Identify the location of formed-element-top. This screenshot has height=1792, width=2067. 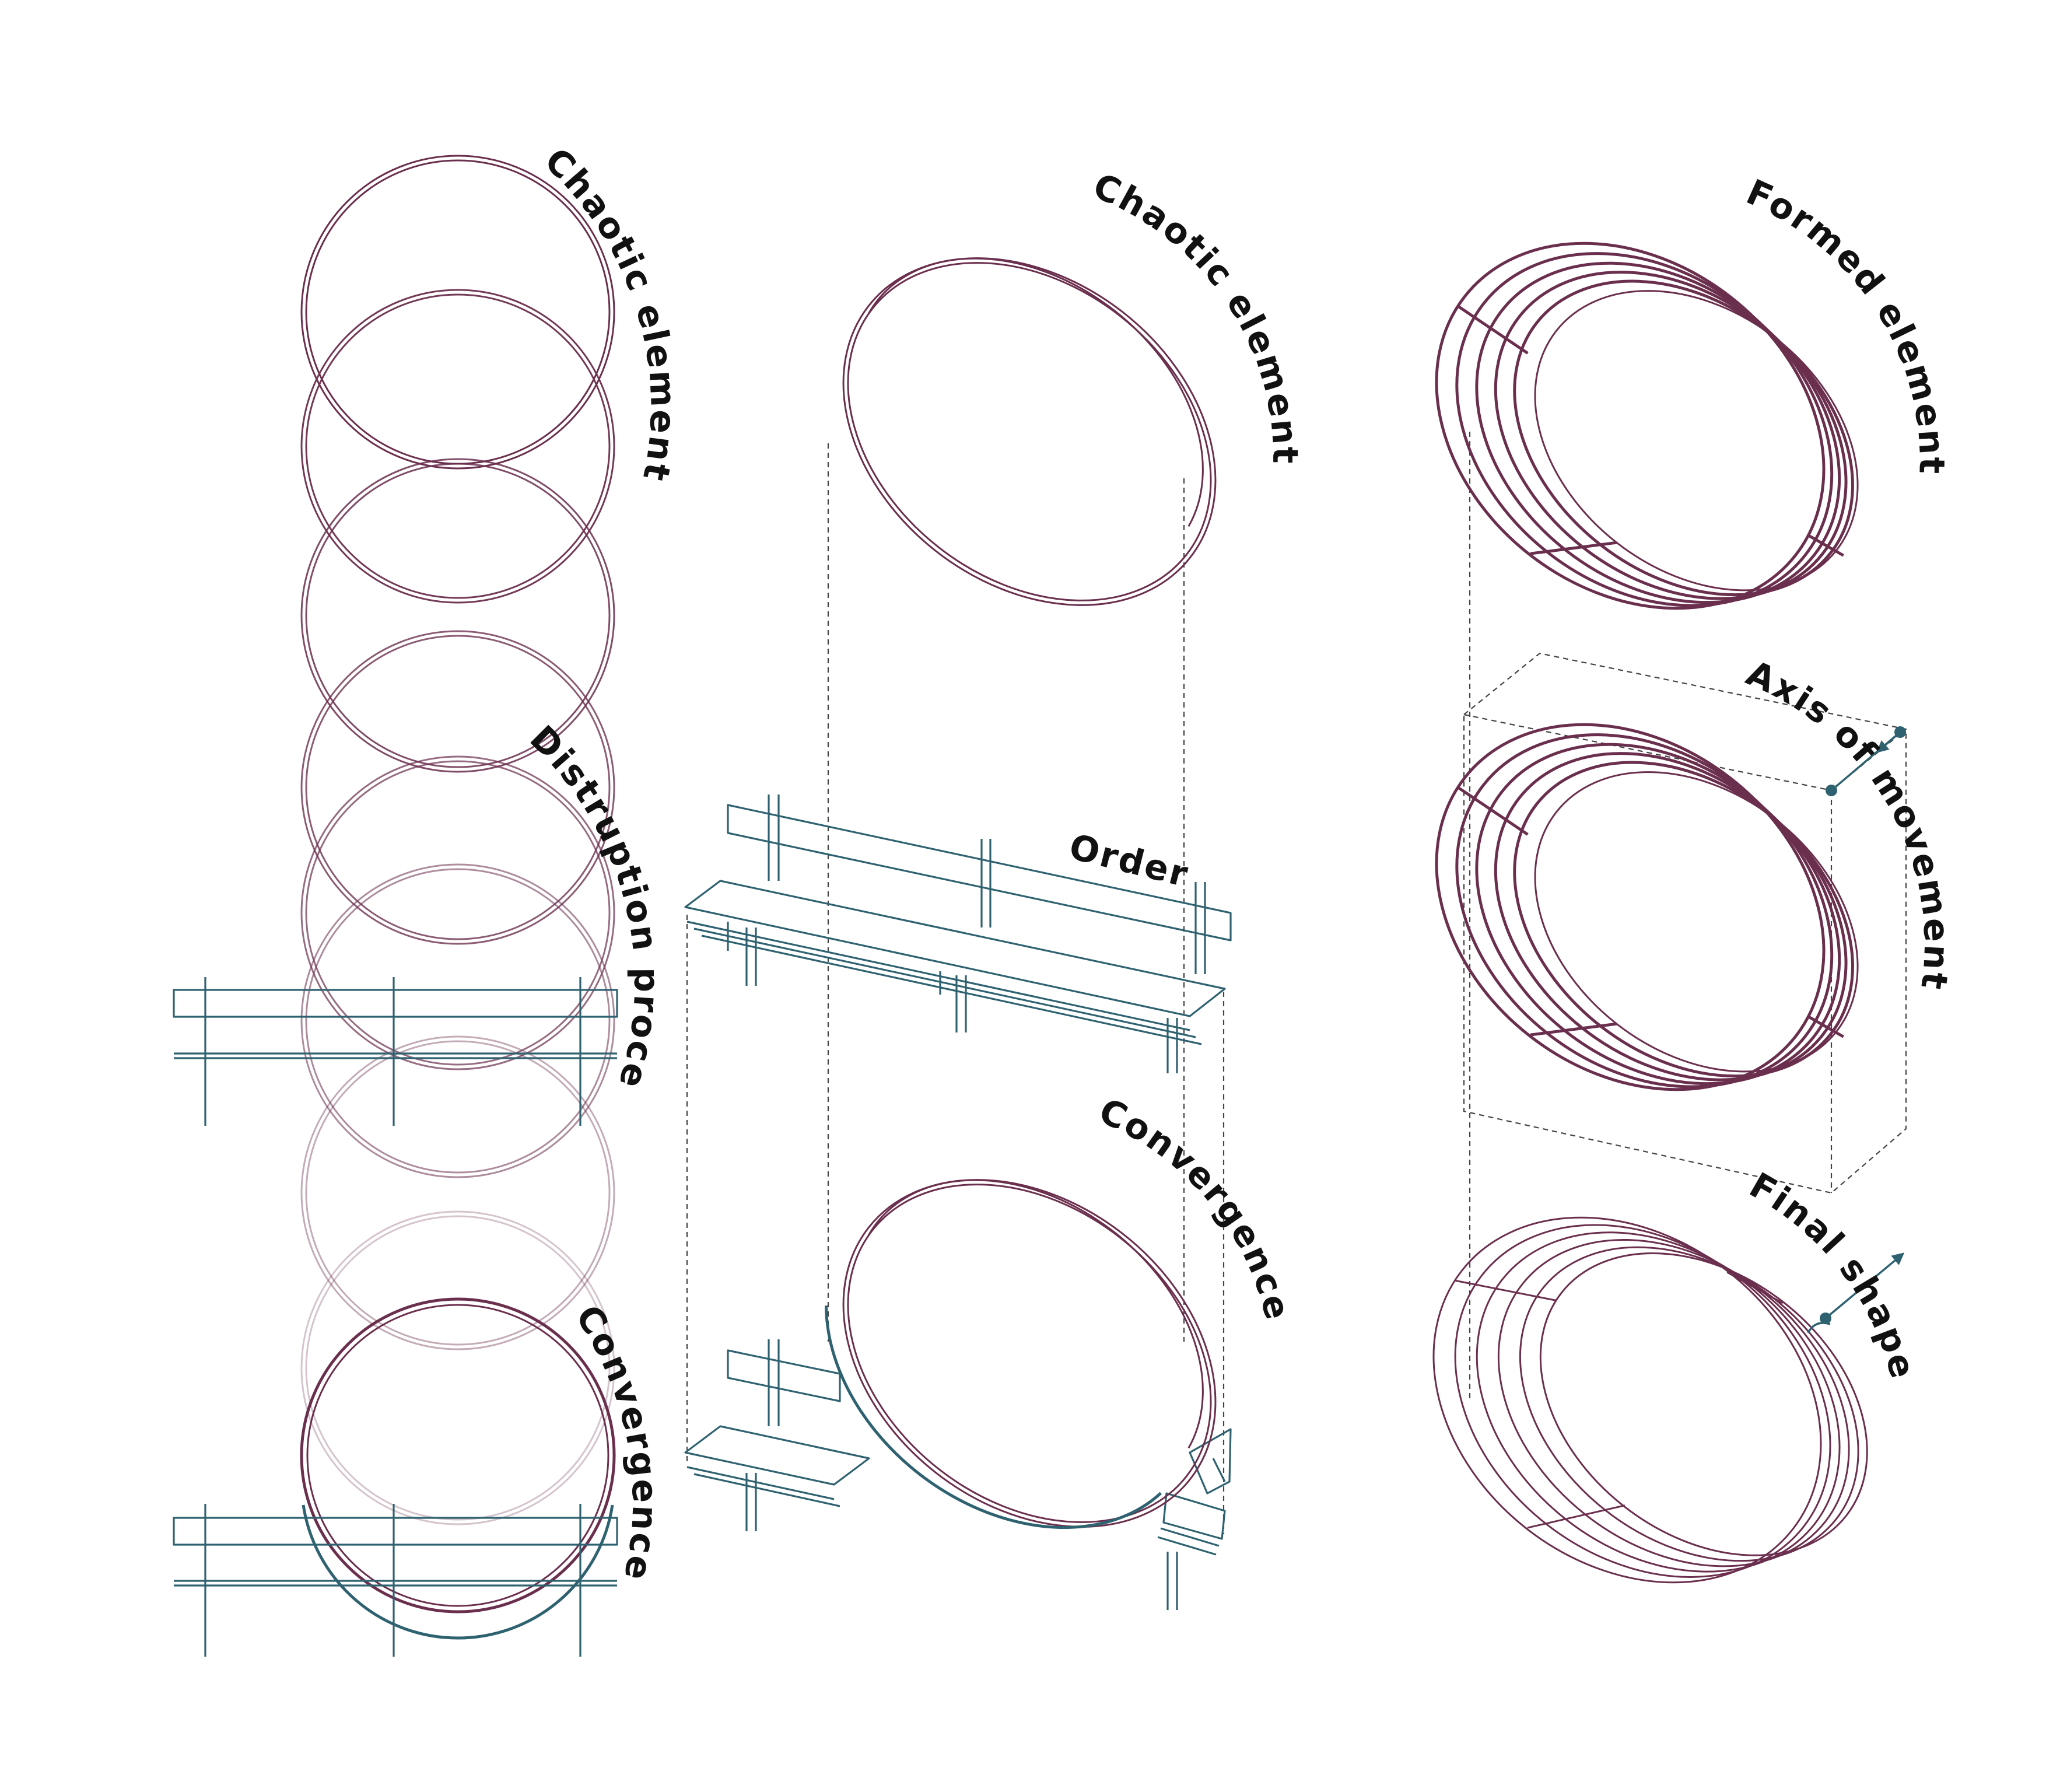
(1647, 426).